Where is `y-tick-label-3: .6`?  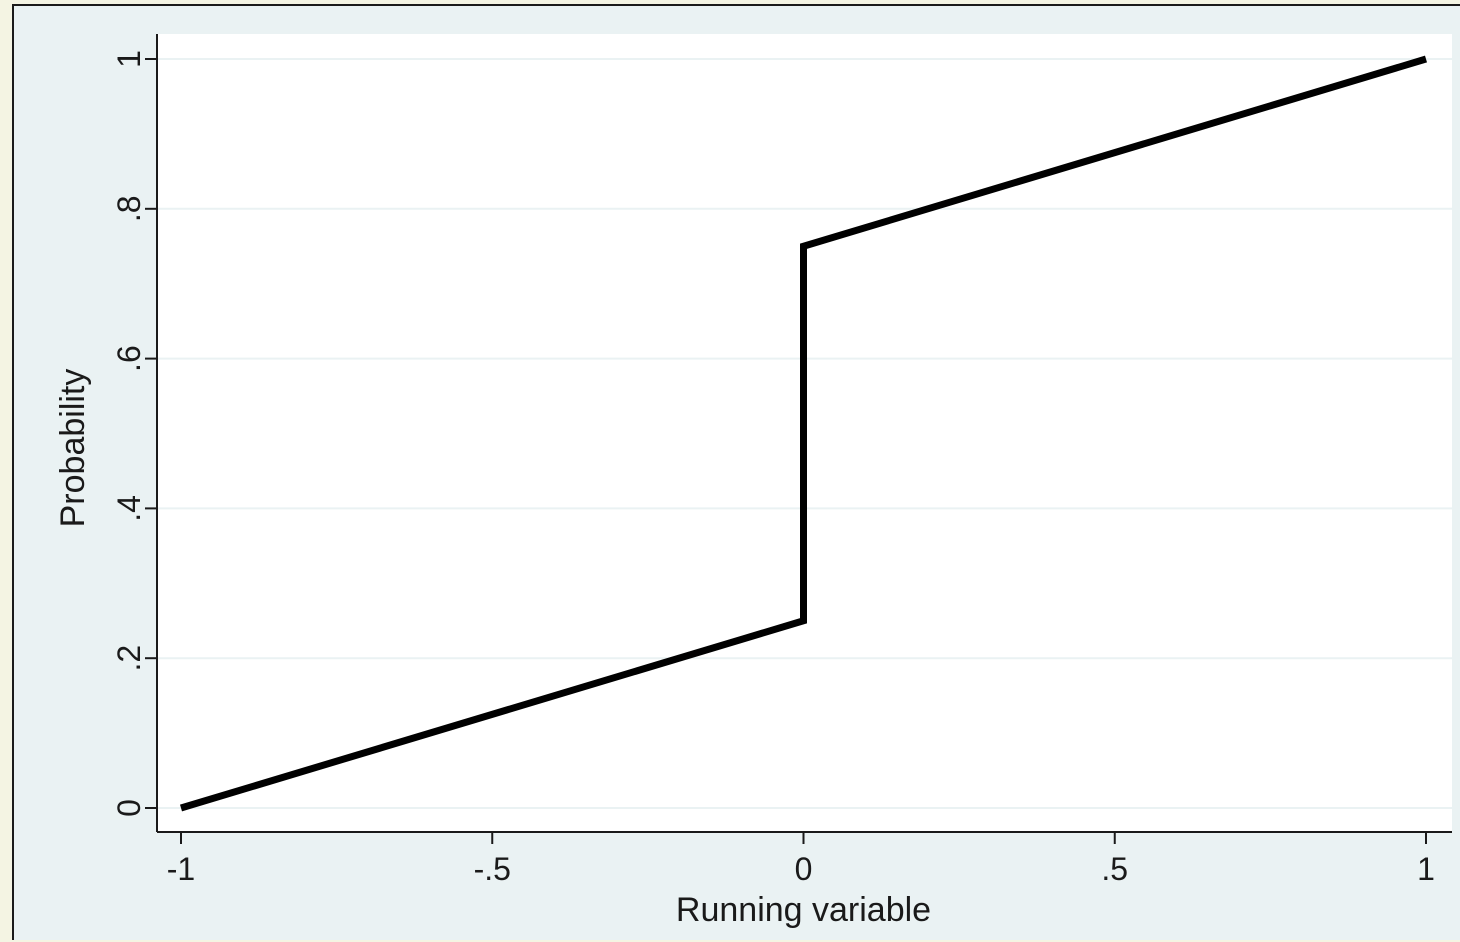 y-tick-label-3: .6 is located at coordinates (129, 358).